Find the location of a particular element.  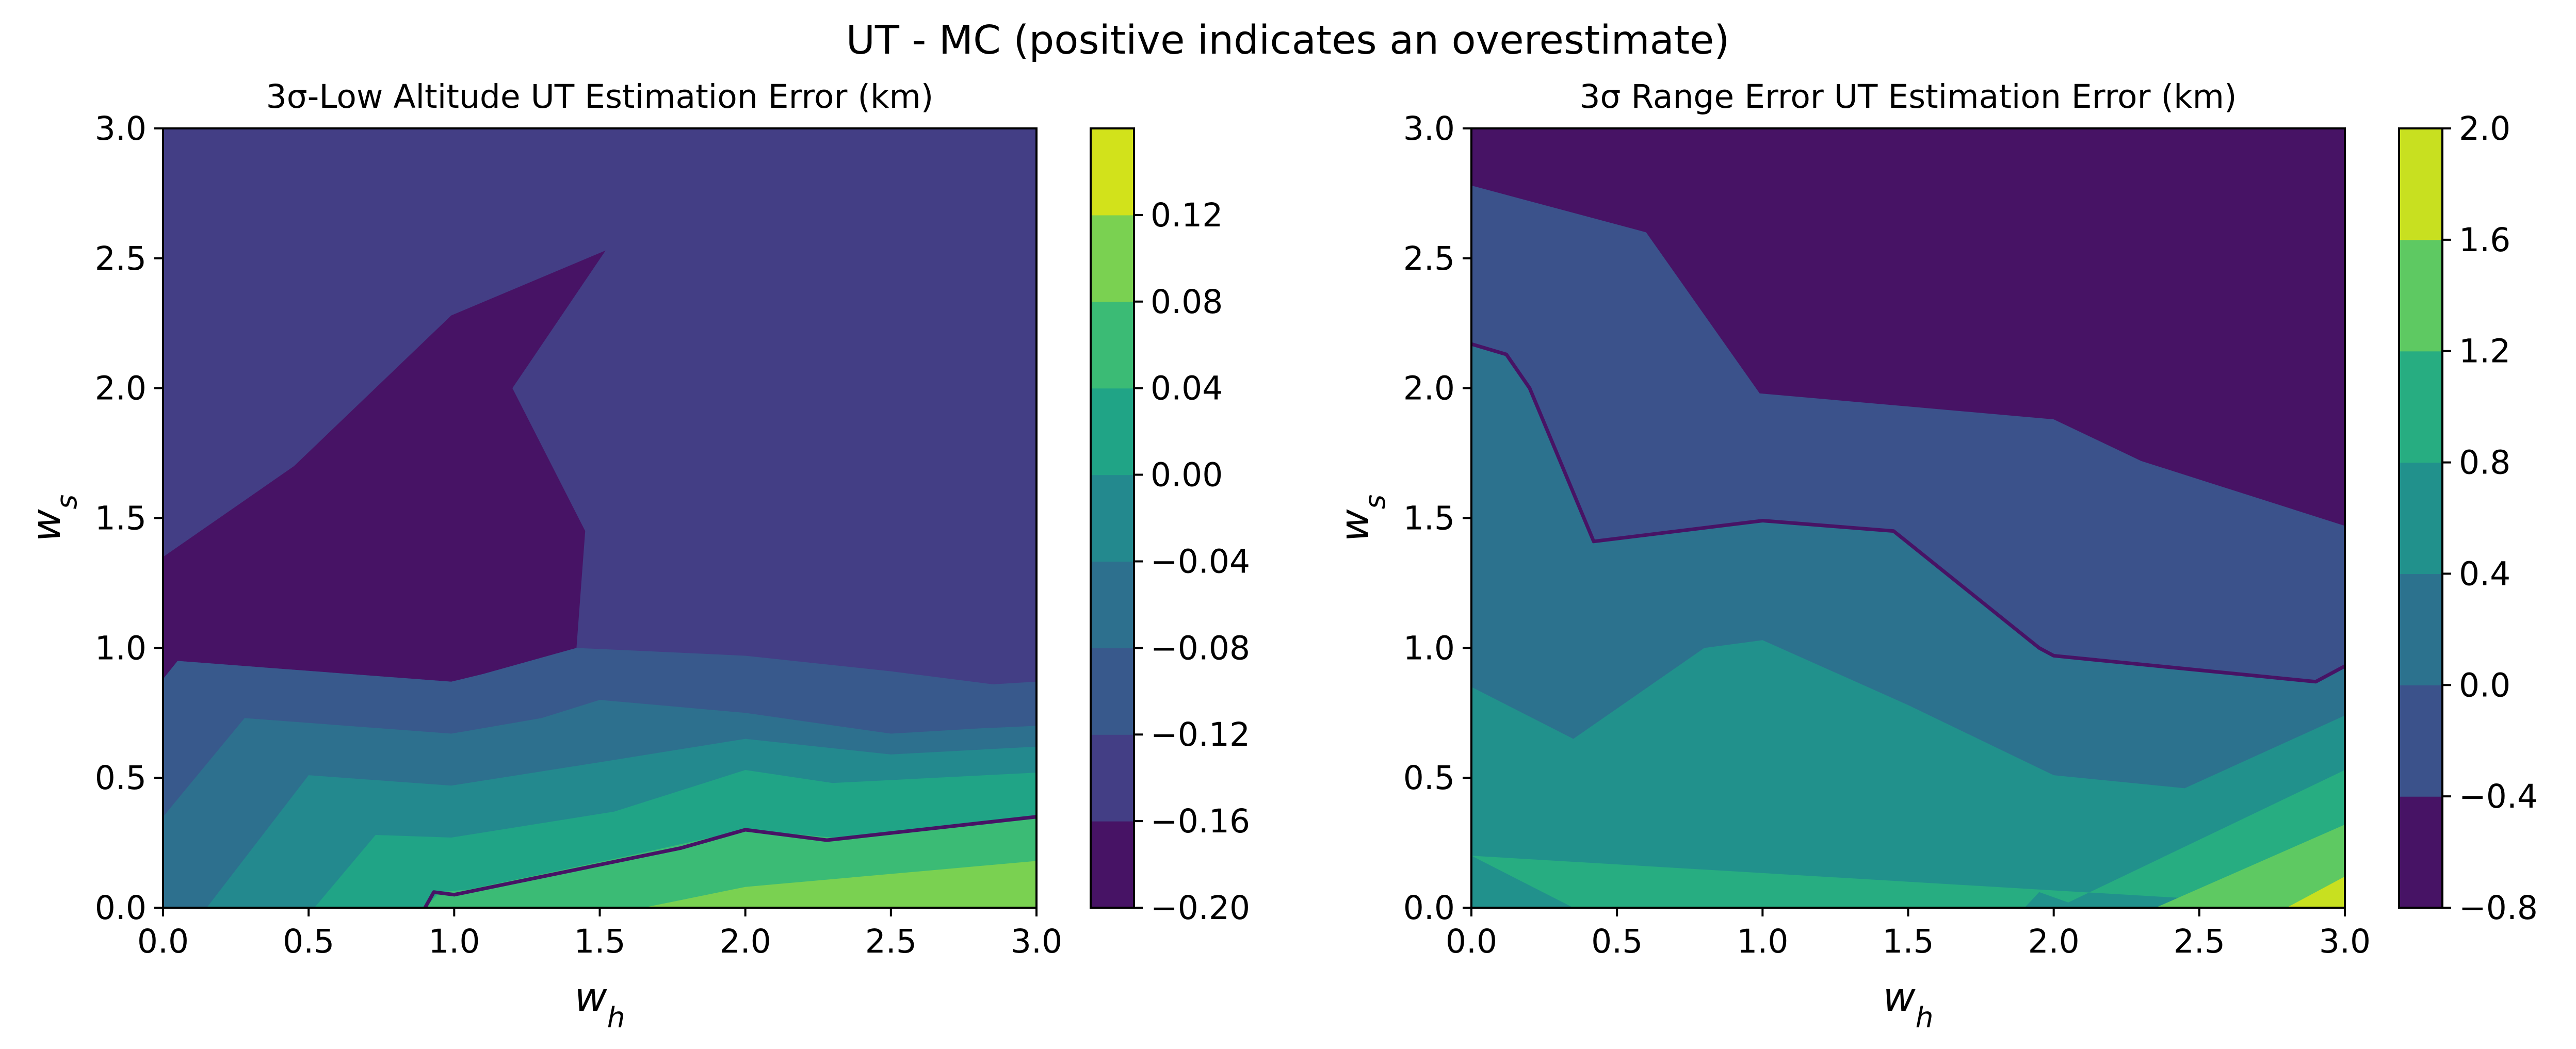

colorbar-tick-label: 2.0 is located at coordinates (2484, 128).